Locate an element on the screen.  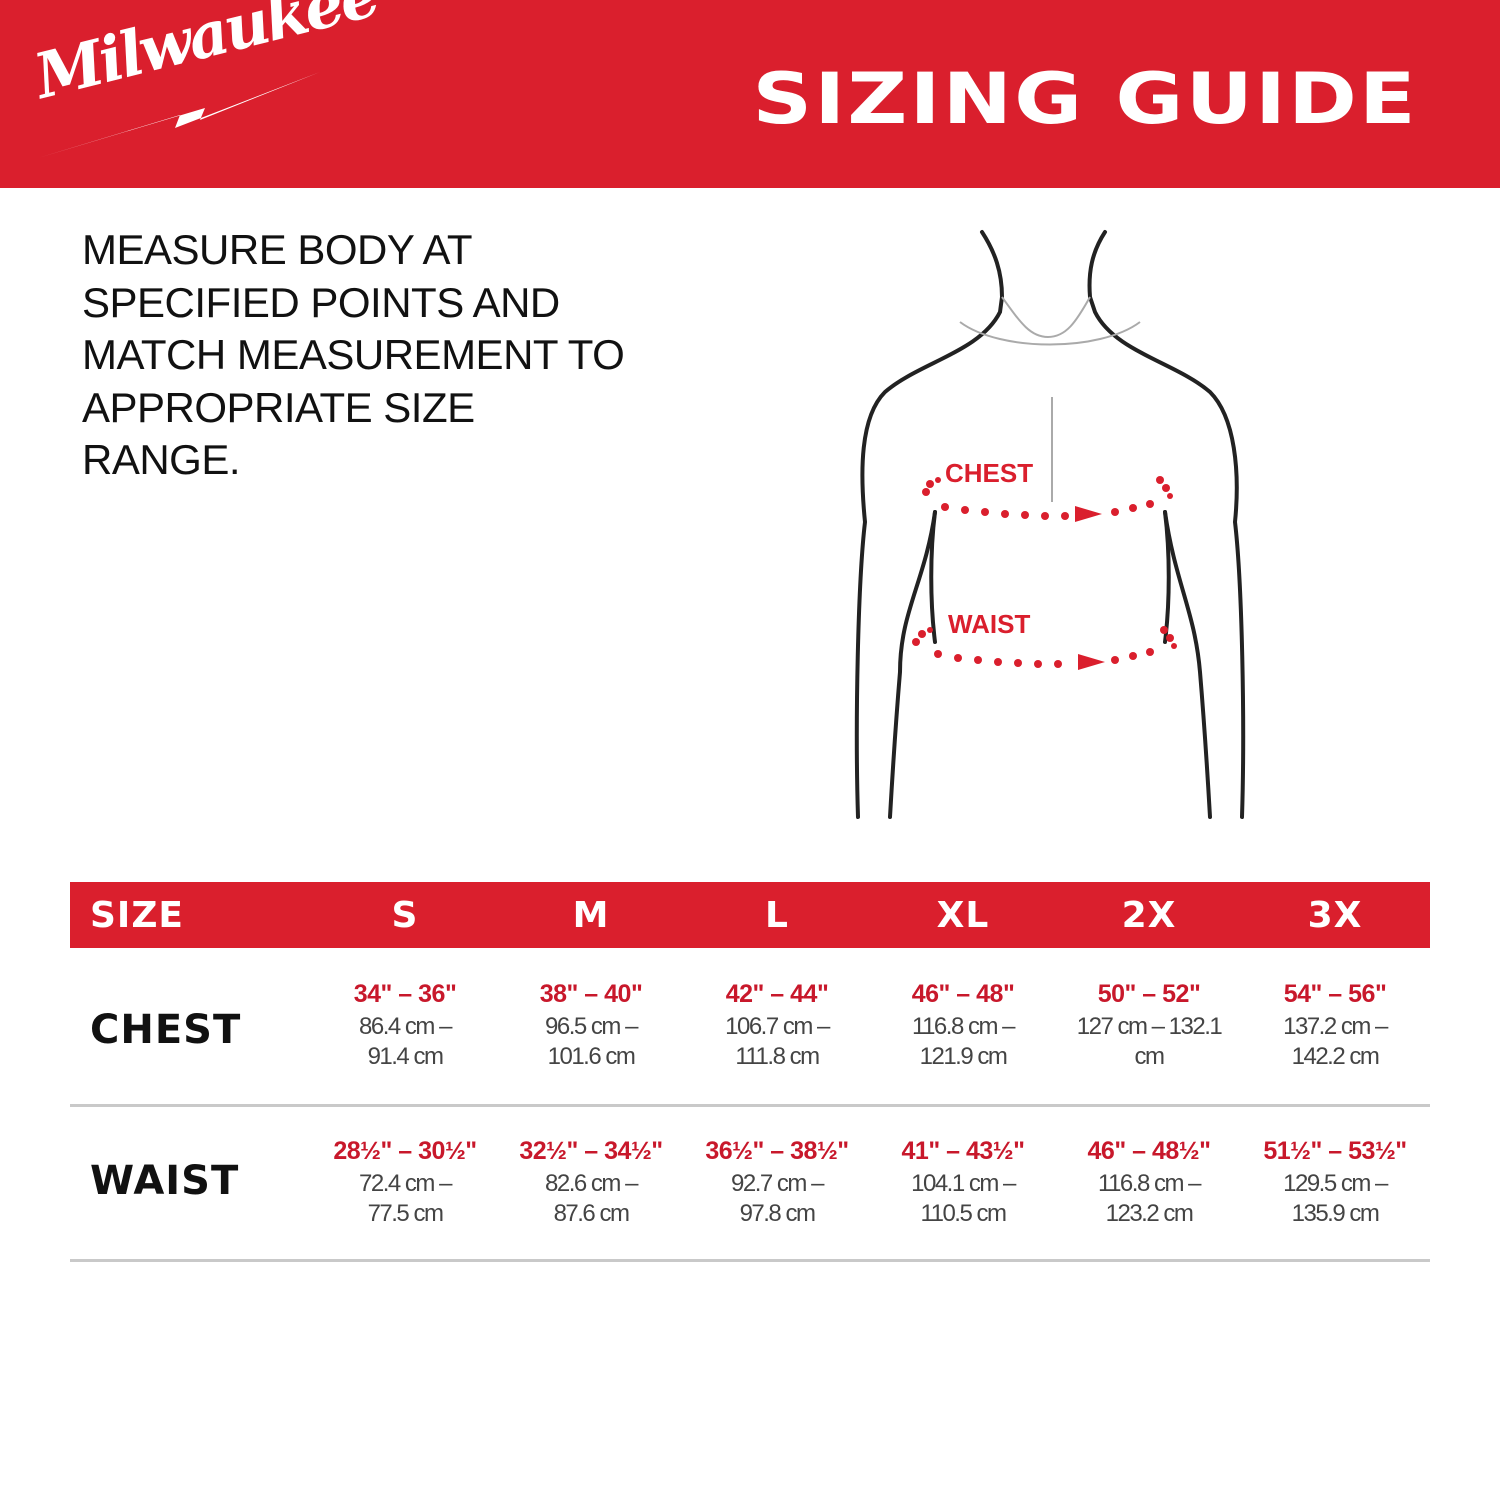
cm-range: 97.8 cm is located at coordinates (777, 1213).